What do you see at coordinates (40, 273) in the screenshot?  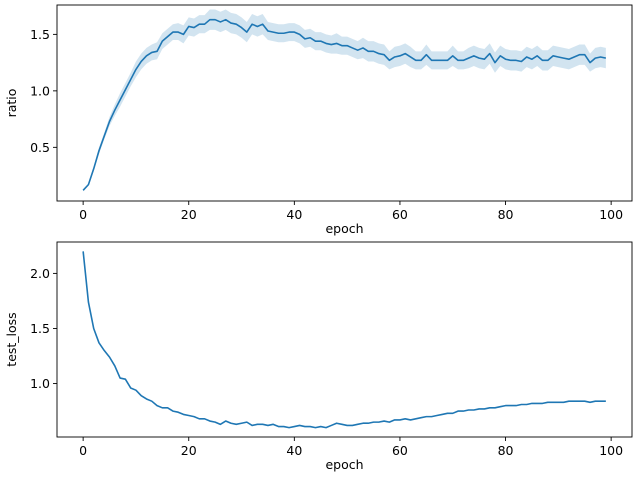 I see `y-tick-label: 2.0` at bounding box center [40, 273].